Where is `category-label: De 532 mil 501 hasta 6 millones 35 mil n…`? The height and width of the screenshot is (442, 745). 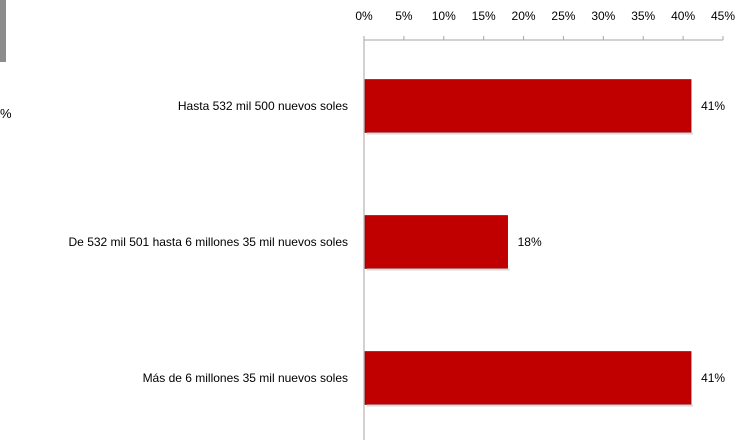 category-label: De 532 mil 501 hasta 6 millones 35 mil n… is located at coordinates (208, 242).